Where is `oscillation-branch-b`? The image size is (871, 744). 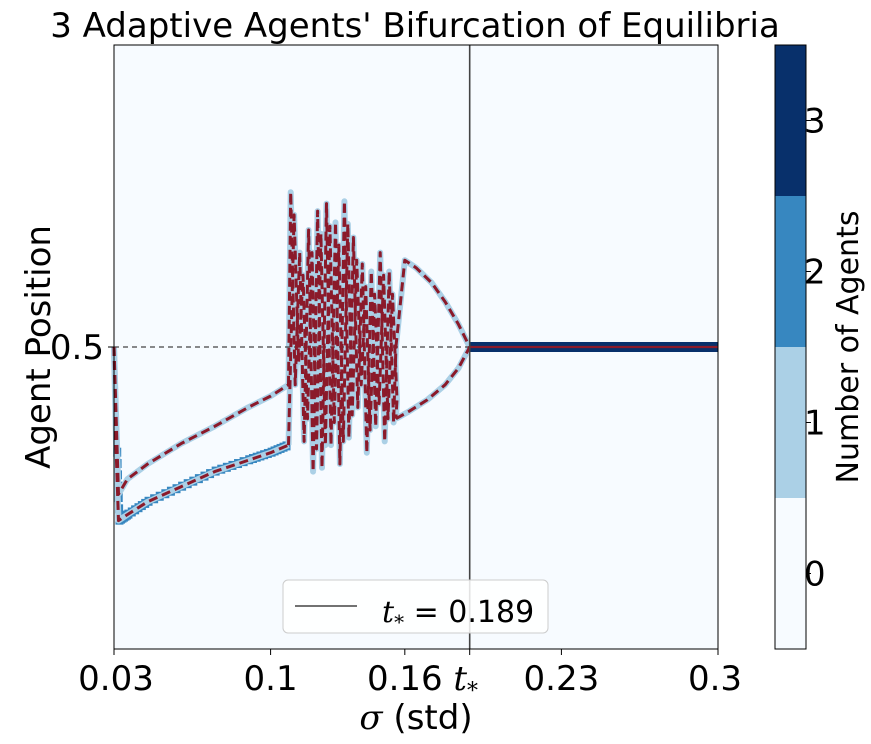
oscillation-branch-b is located at coordinates (343, 332).